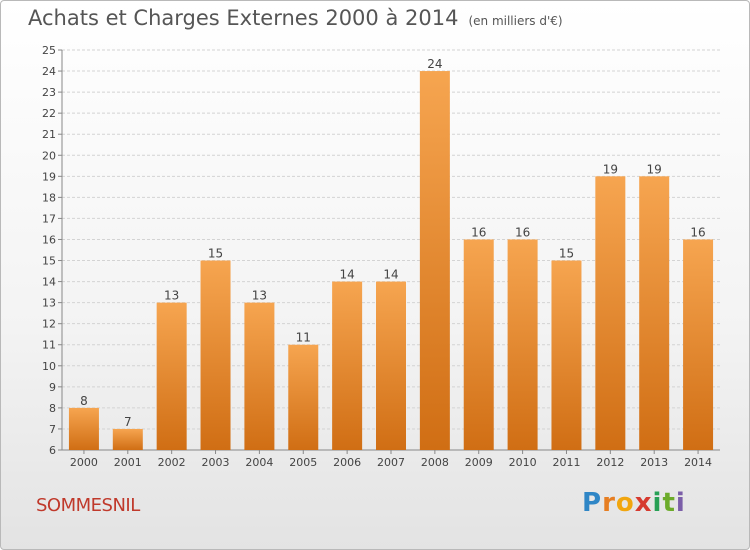 The width and height of the screenshot is (750, 550). Describe the element at coordinates (216, 462) in the screenshot. I see `x-tick-label: 2003` at that location.